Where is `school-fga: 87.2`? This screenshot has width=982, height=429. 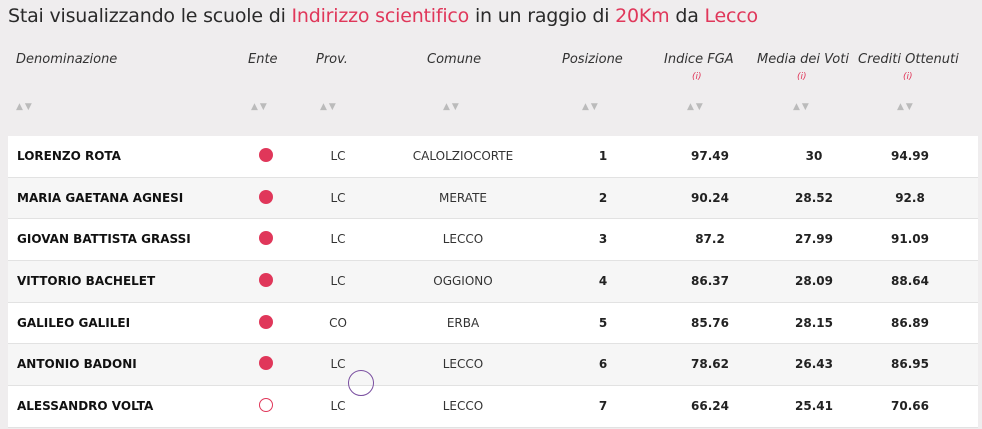
school-fga: 87.2 is located at coordinates (710, 239).